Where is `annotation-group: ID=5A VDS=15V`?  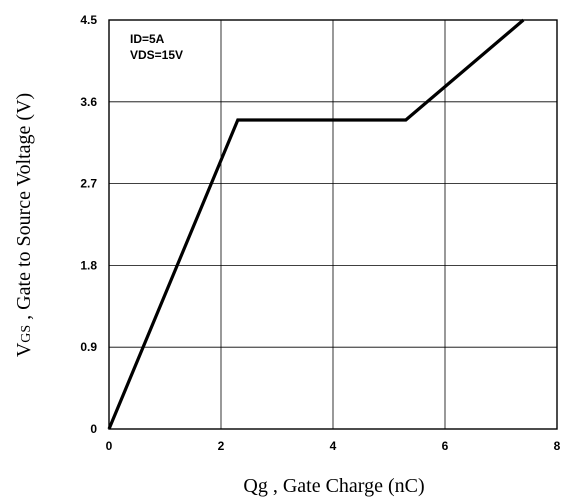
annotation-group: ID=5A VDS=15V is located at coordinates (156, 47).